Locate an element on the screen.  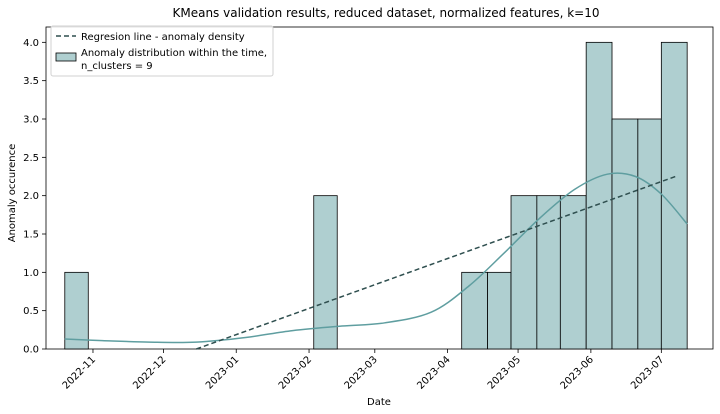
x-tick-label: 2023-05 is located at coordinates (504, 372).